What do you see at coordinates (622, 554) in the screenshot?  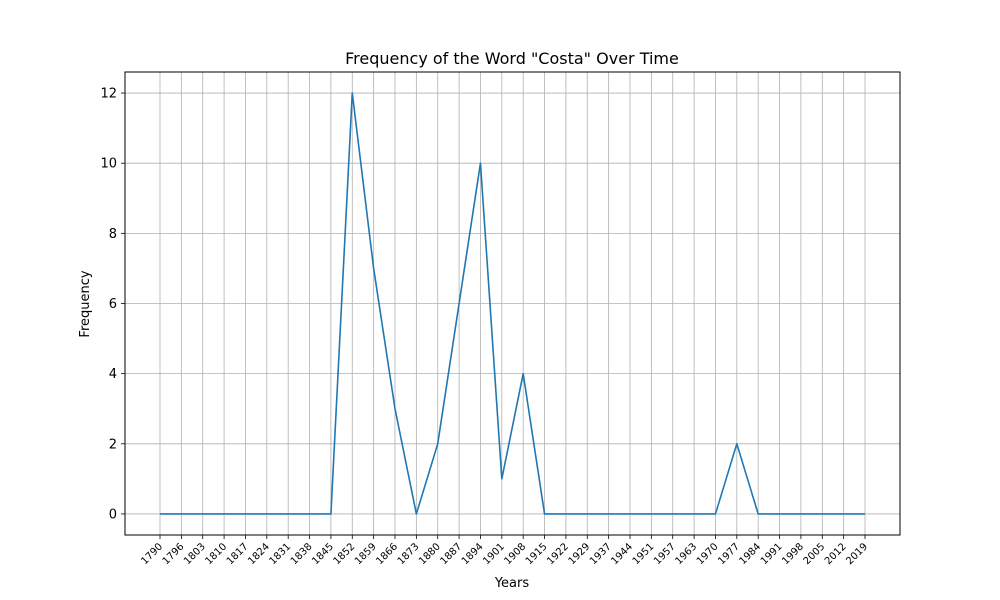 I see `x-tick-label: 1944` at bounding box center [622, 554].